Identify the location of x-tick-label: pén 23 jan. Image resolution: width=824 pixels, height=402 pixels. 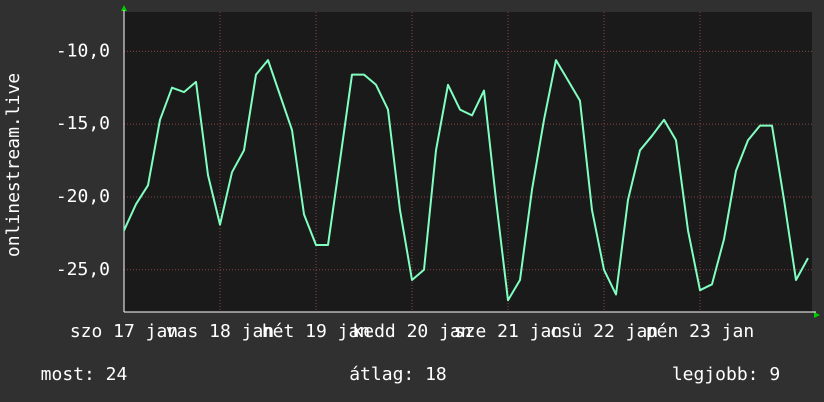
(700, 331).